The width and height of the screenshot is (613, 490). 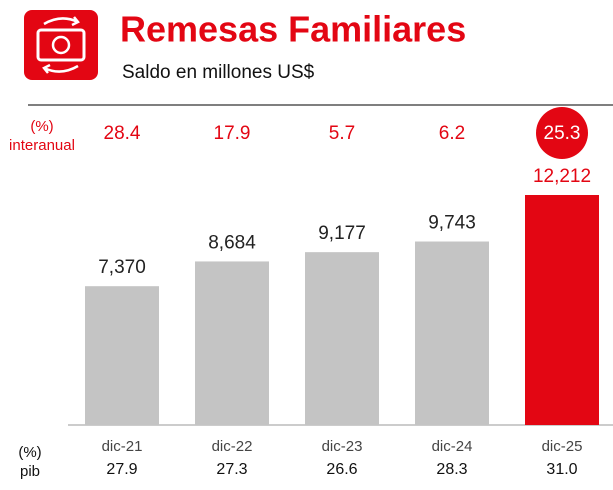 What do you see at coordinates (293, 29) in the screenshot?
I see `chart-title: Remesas Familiares` at bounding box center [293, 29].